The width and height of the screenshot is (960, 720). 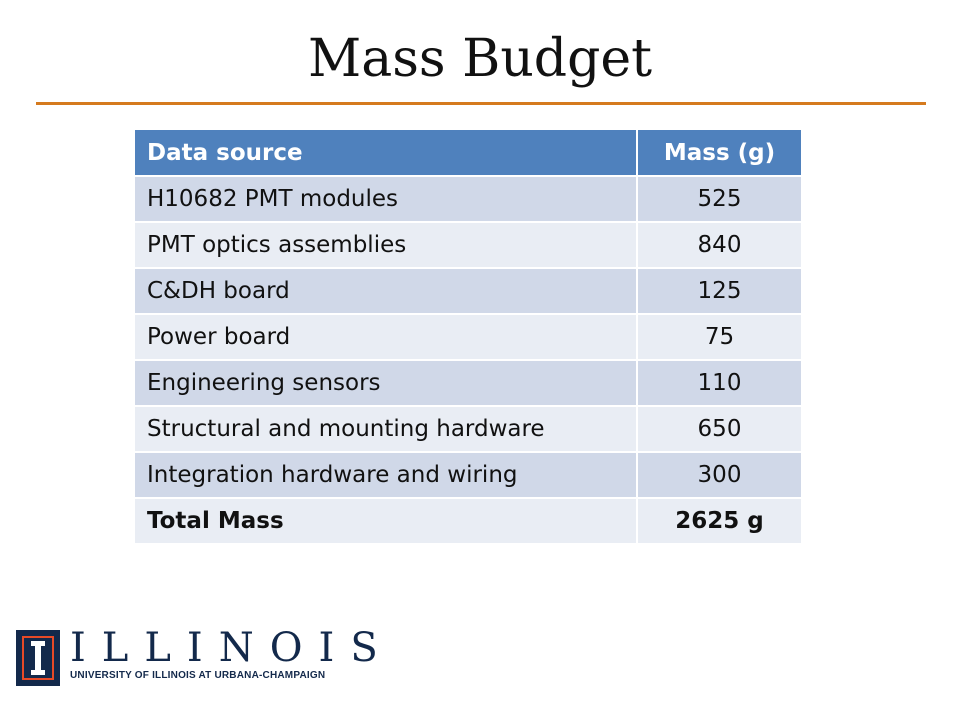 I want to click on table-row: Structural and mounting hardware 650, so click(x=468, y=429).